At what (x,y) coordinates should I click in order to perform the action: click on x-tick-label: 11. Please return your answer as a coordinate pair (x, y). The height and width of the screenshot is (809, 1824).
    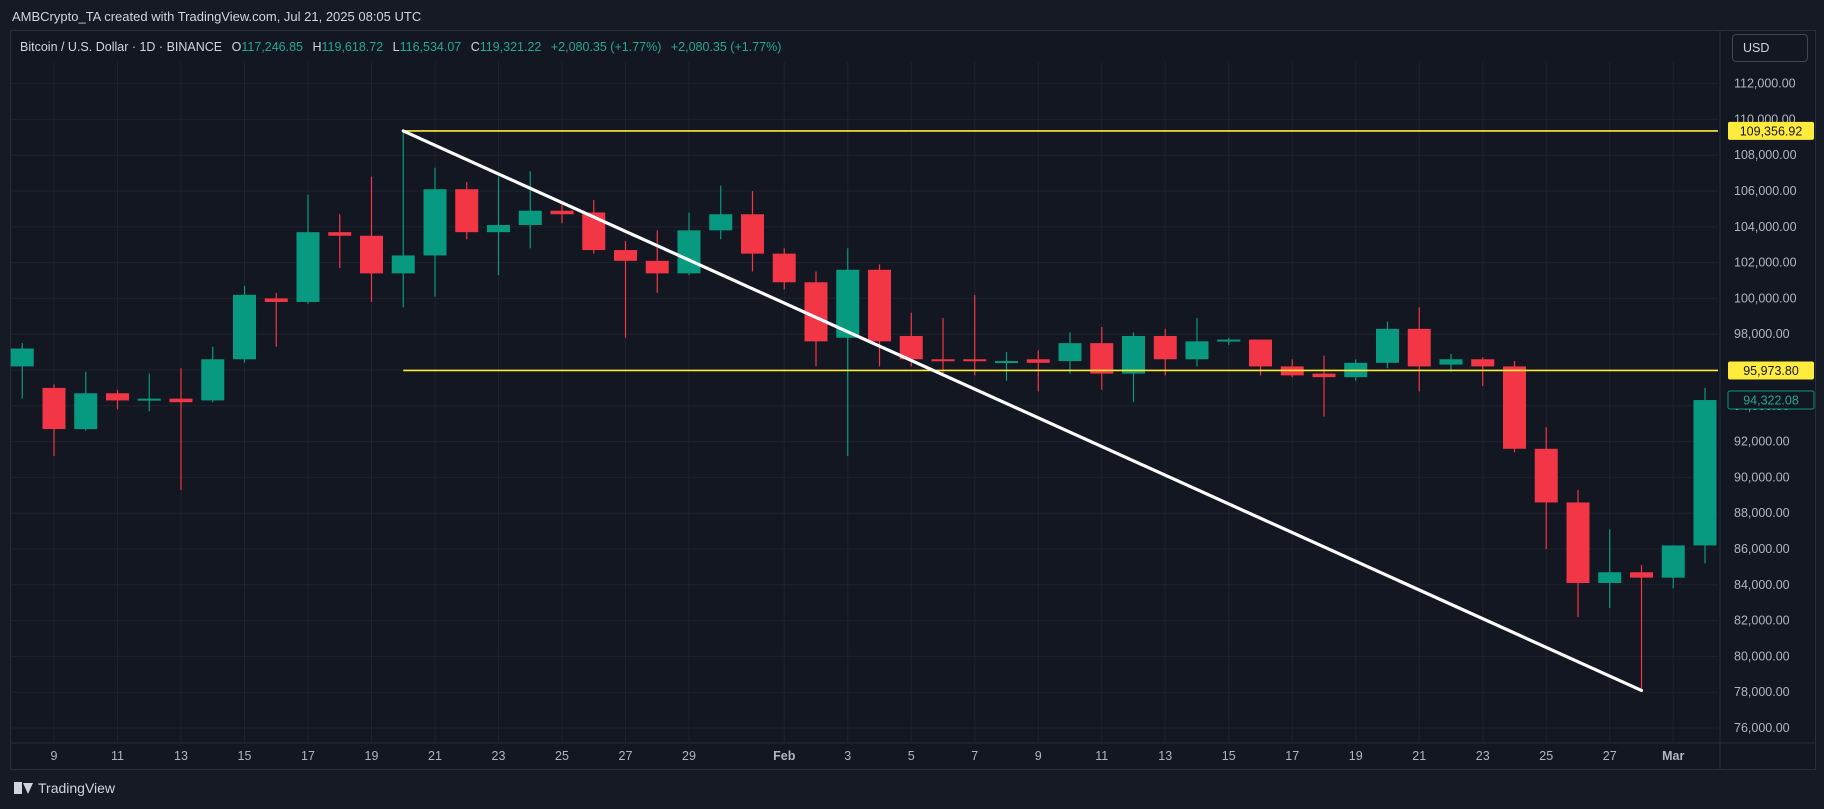
    Looking at the image, I should click on (117, 756).